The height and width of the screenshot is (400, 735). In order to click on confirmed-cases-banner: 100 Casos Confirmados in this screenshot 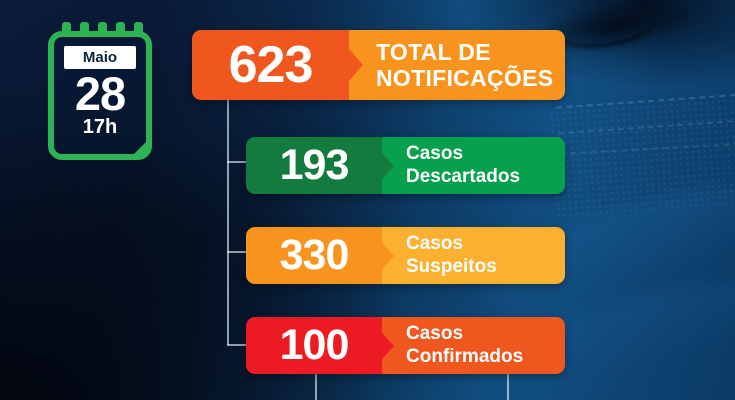, I will do `click(405, 345)`.